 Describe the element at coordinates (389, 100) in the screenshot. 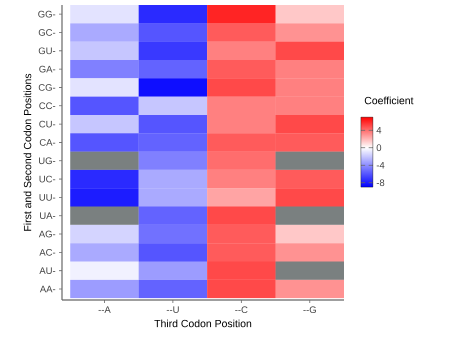

I see `color-bar-title: Coefficient` at that location.